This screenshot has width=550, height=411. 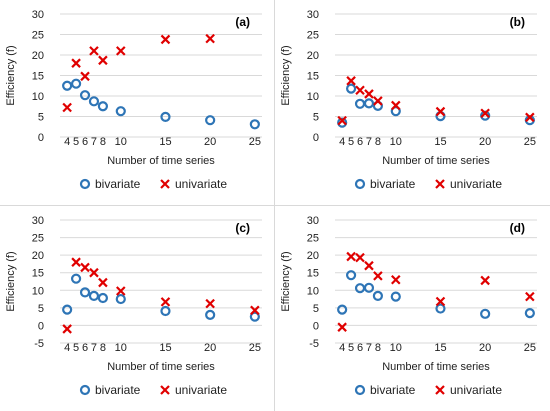 What do you see at coordinates (396, 142) in the screenshot?
I see `x-tick-label: 10` at bounding box center [396, 142].